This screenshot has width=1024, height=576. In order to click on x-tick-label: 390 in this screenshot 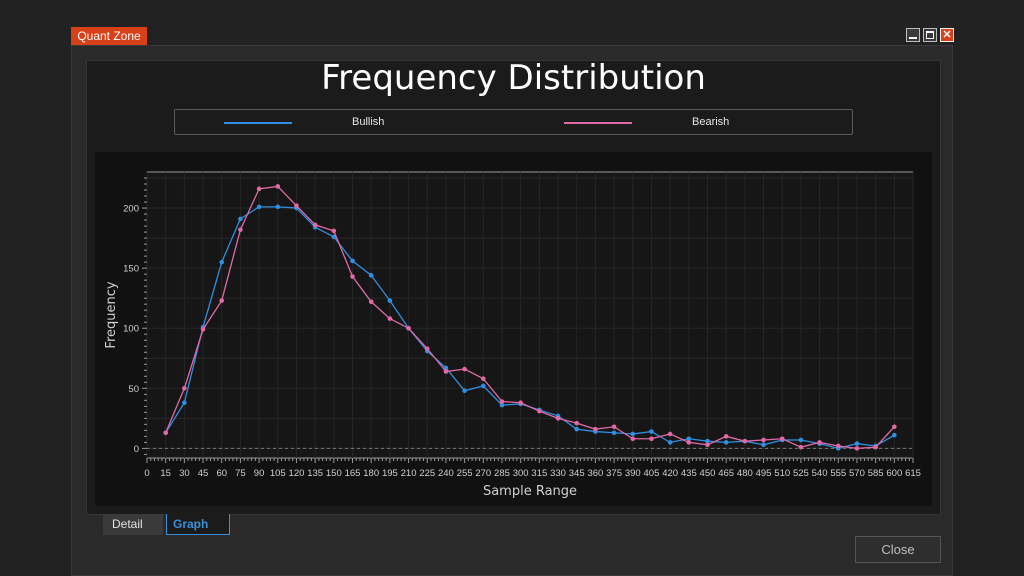, I will do `click(633, 473)`.